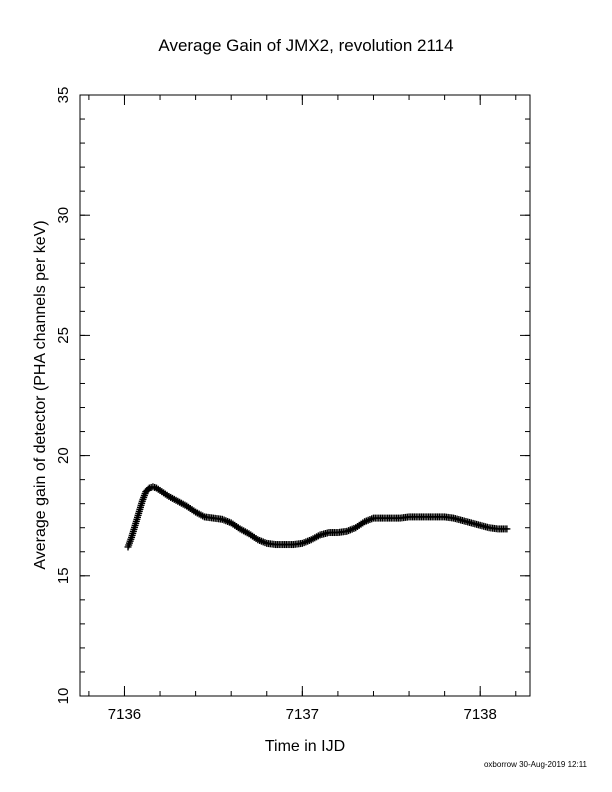 The image size is (612, 792). Describe the element at coordinates (305, 746) in the screenshot. I see `x-axis-label: Time in IJD` at that location.